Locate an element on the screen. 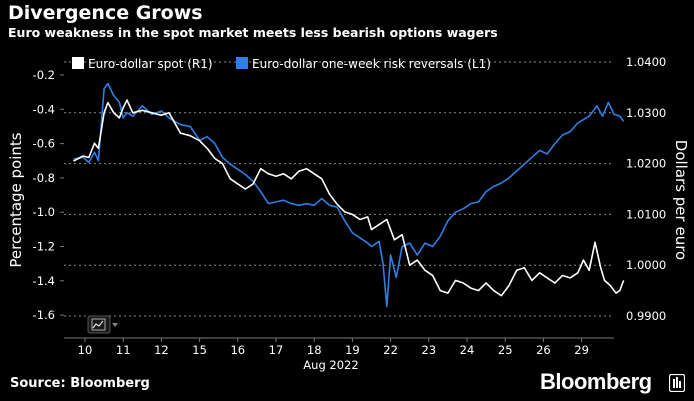 Image resolution: width=694 pixels, height=401 pixels. legend-swatch-spot is located at coordinates (78, 63).